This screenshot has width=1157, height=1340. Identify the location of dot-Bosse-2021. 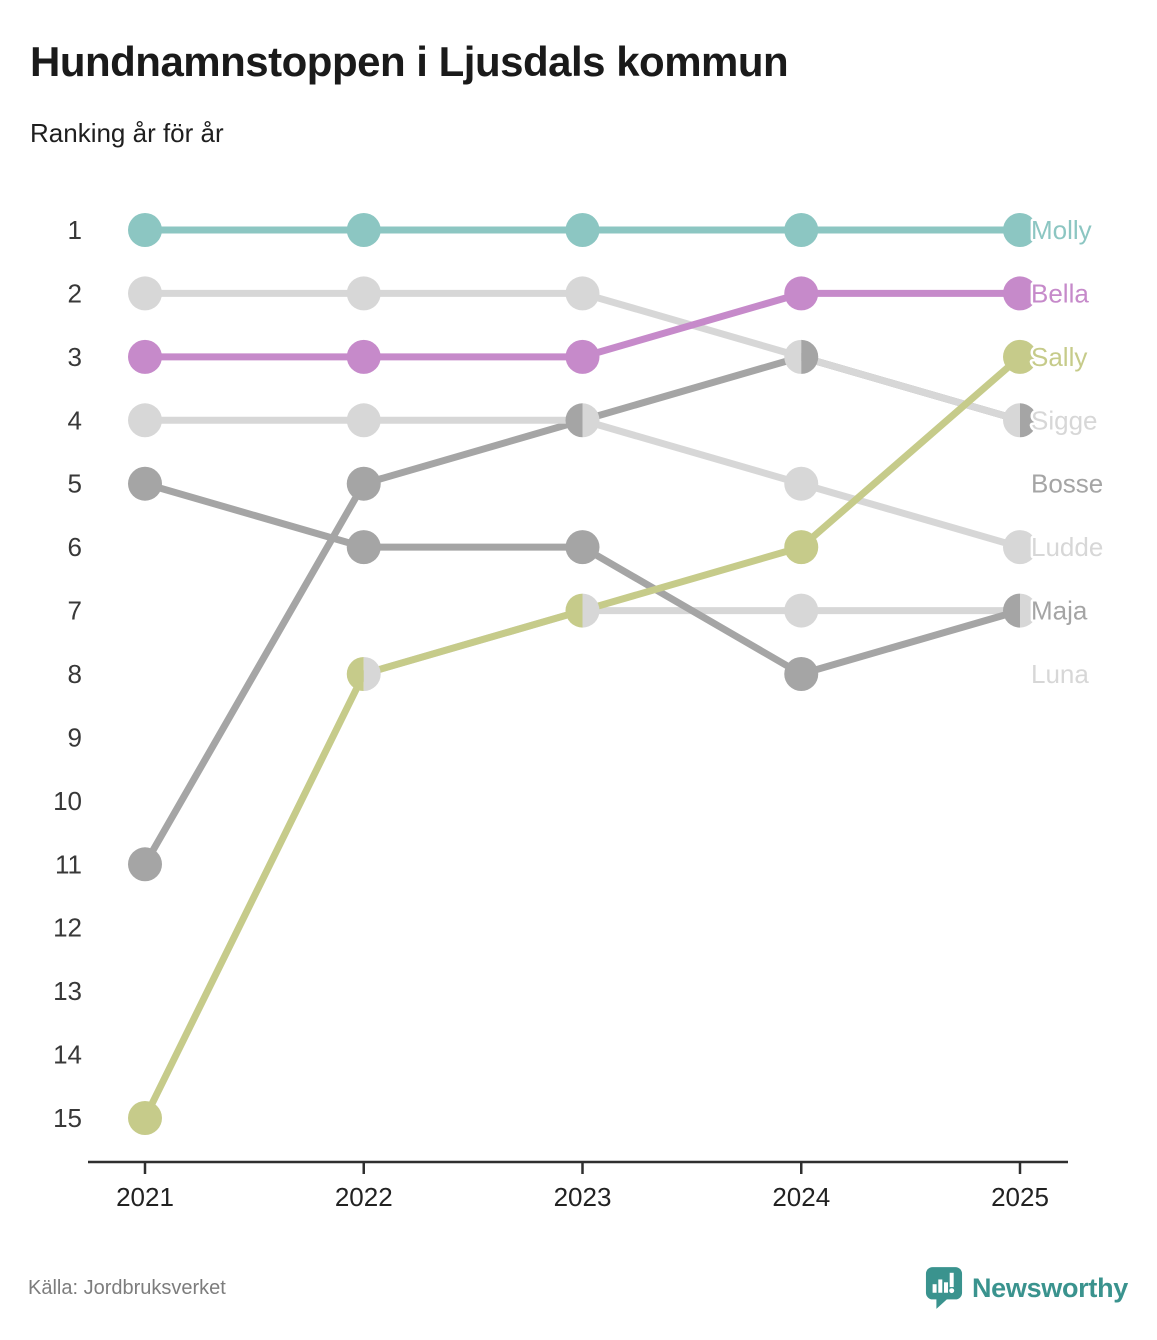
(145, 864).